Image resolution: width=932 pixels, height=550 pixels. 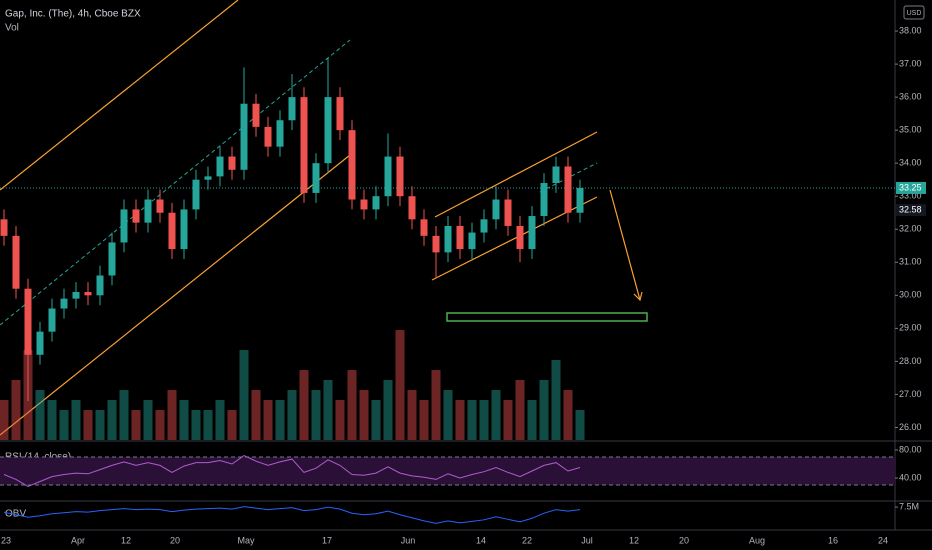 I want to click on price-tag, so click(x=911, y=187).